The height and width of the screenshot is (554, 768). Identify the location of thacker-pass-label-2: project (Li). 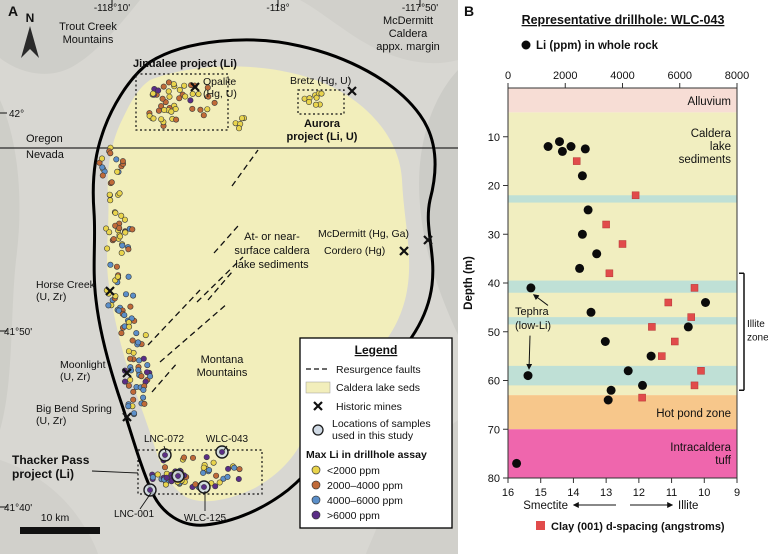
(43, 474).